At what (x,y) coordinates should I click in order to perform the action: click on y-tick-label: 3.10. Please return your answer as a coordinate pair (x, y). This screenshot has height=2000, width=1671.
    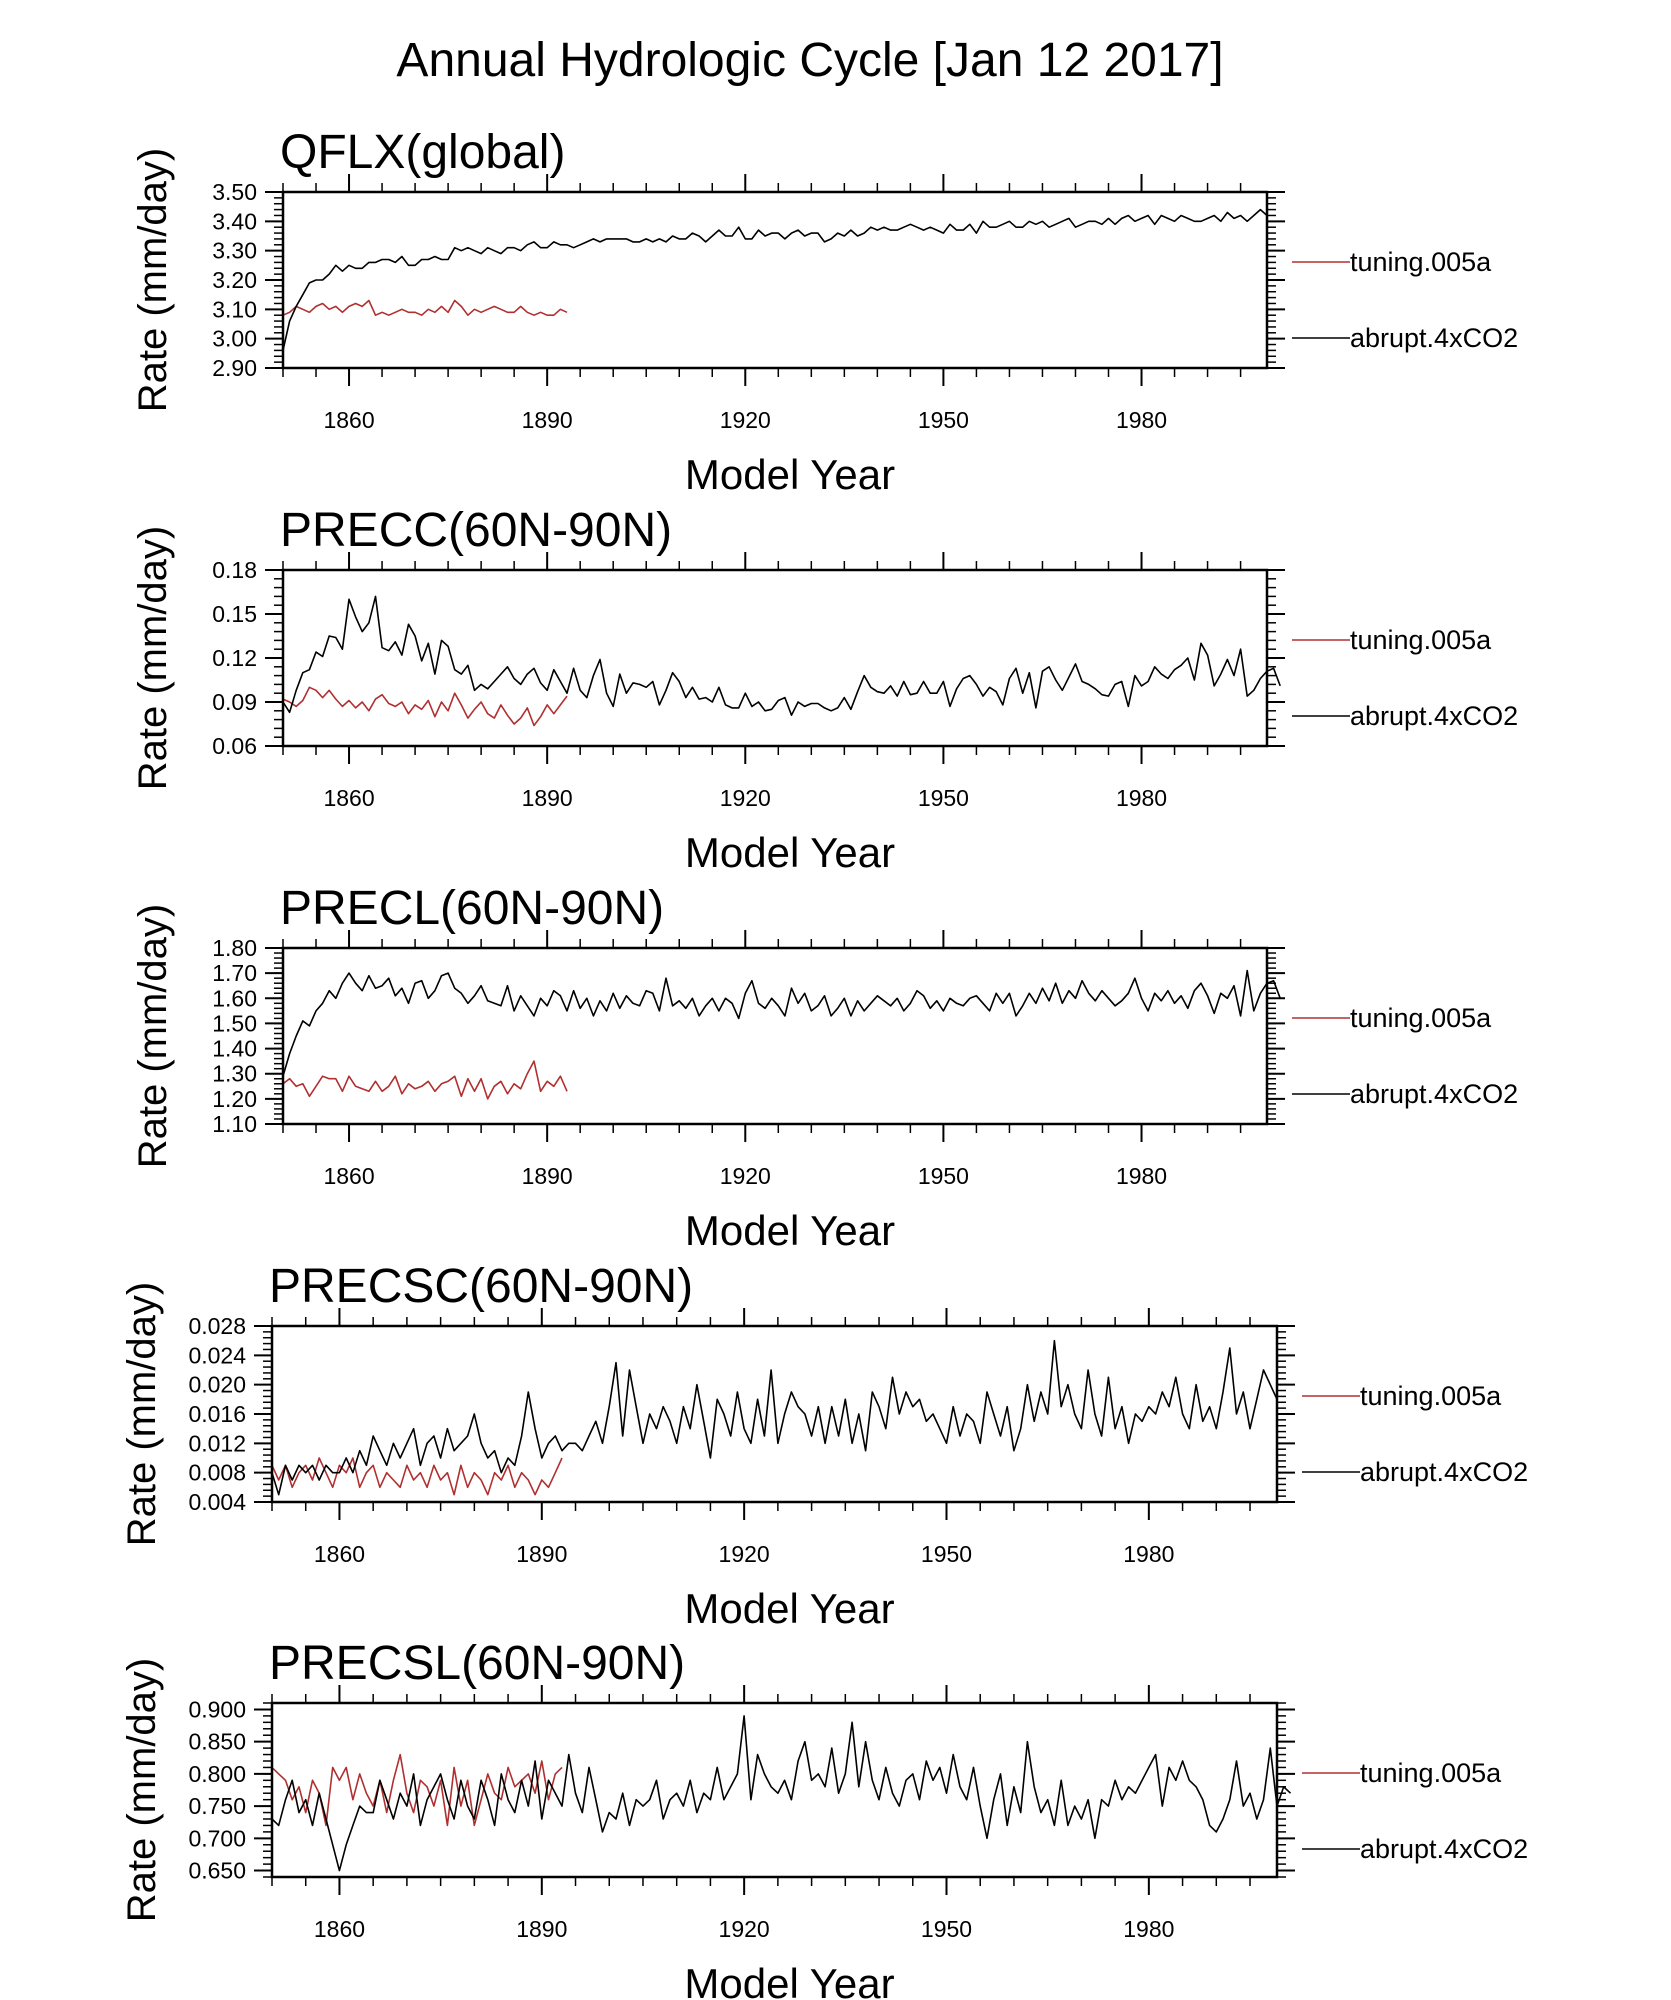
    Looking at the image, I should click on (234, 309).